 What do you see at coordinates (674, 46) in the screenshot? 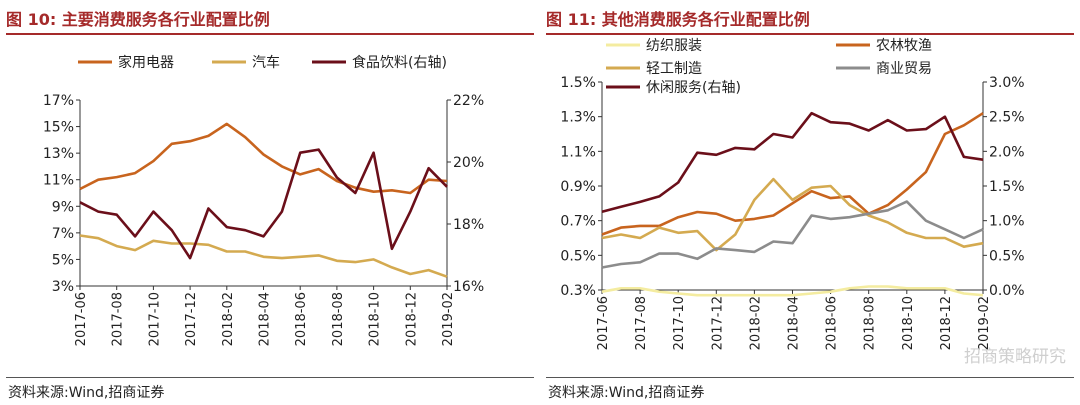
I see `fig11-legend-label-1: 纺织服装` at bounding box center [674, 46].